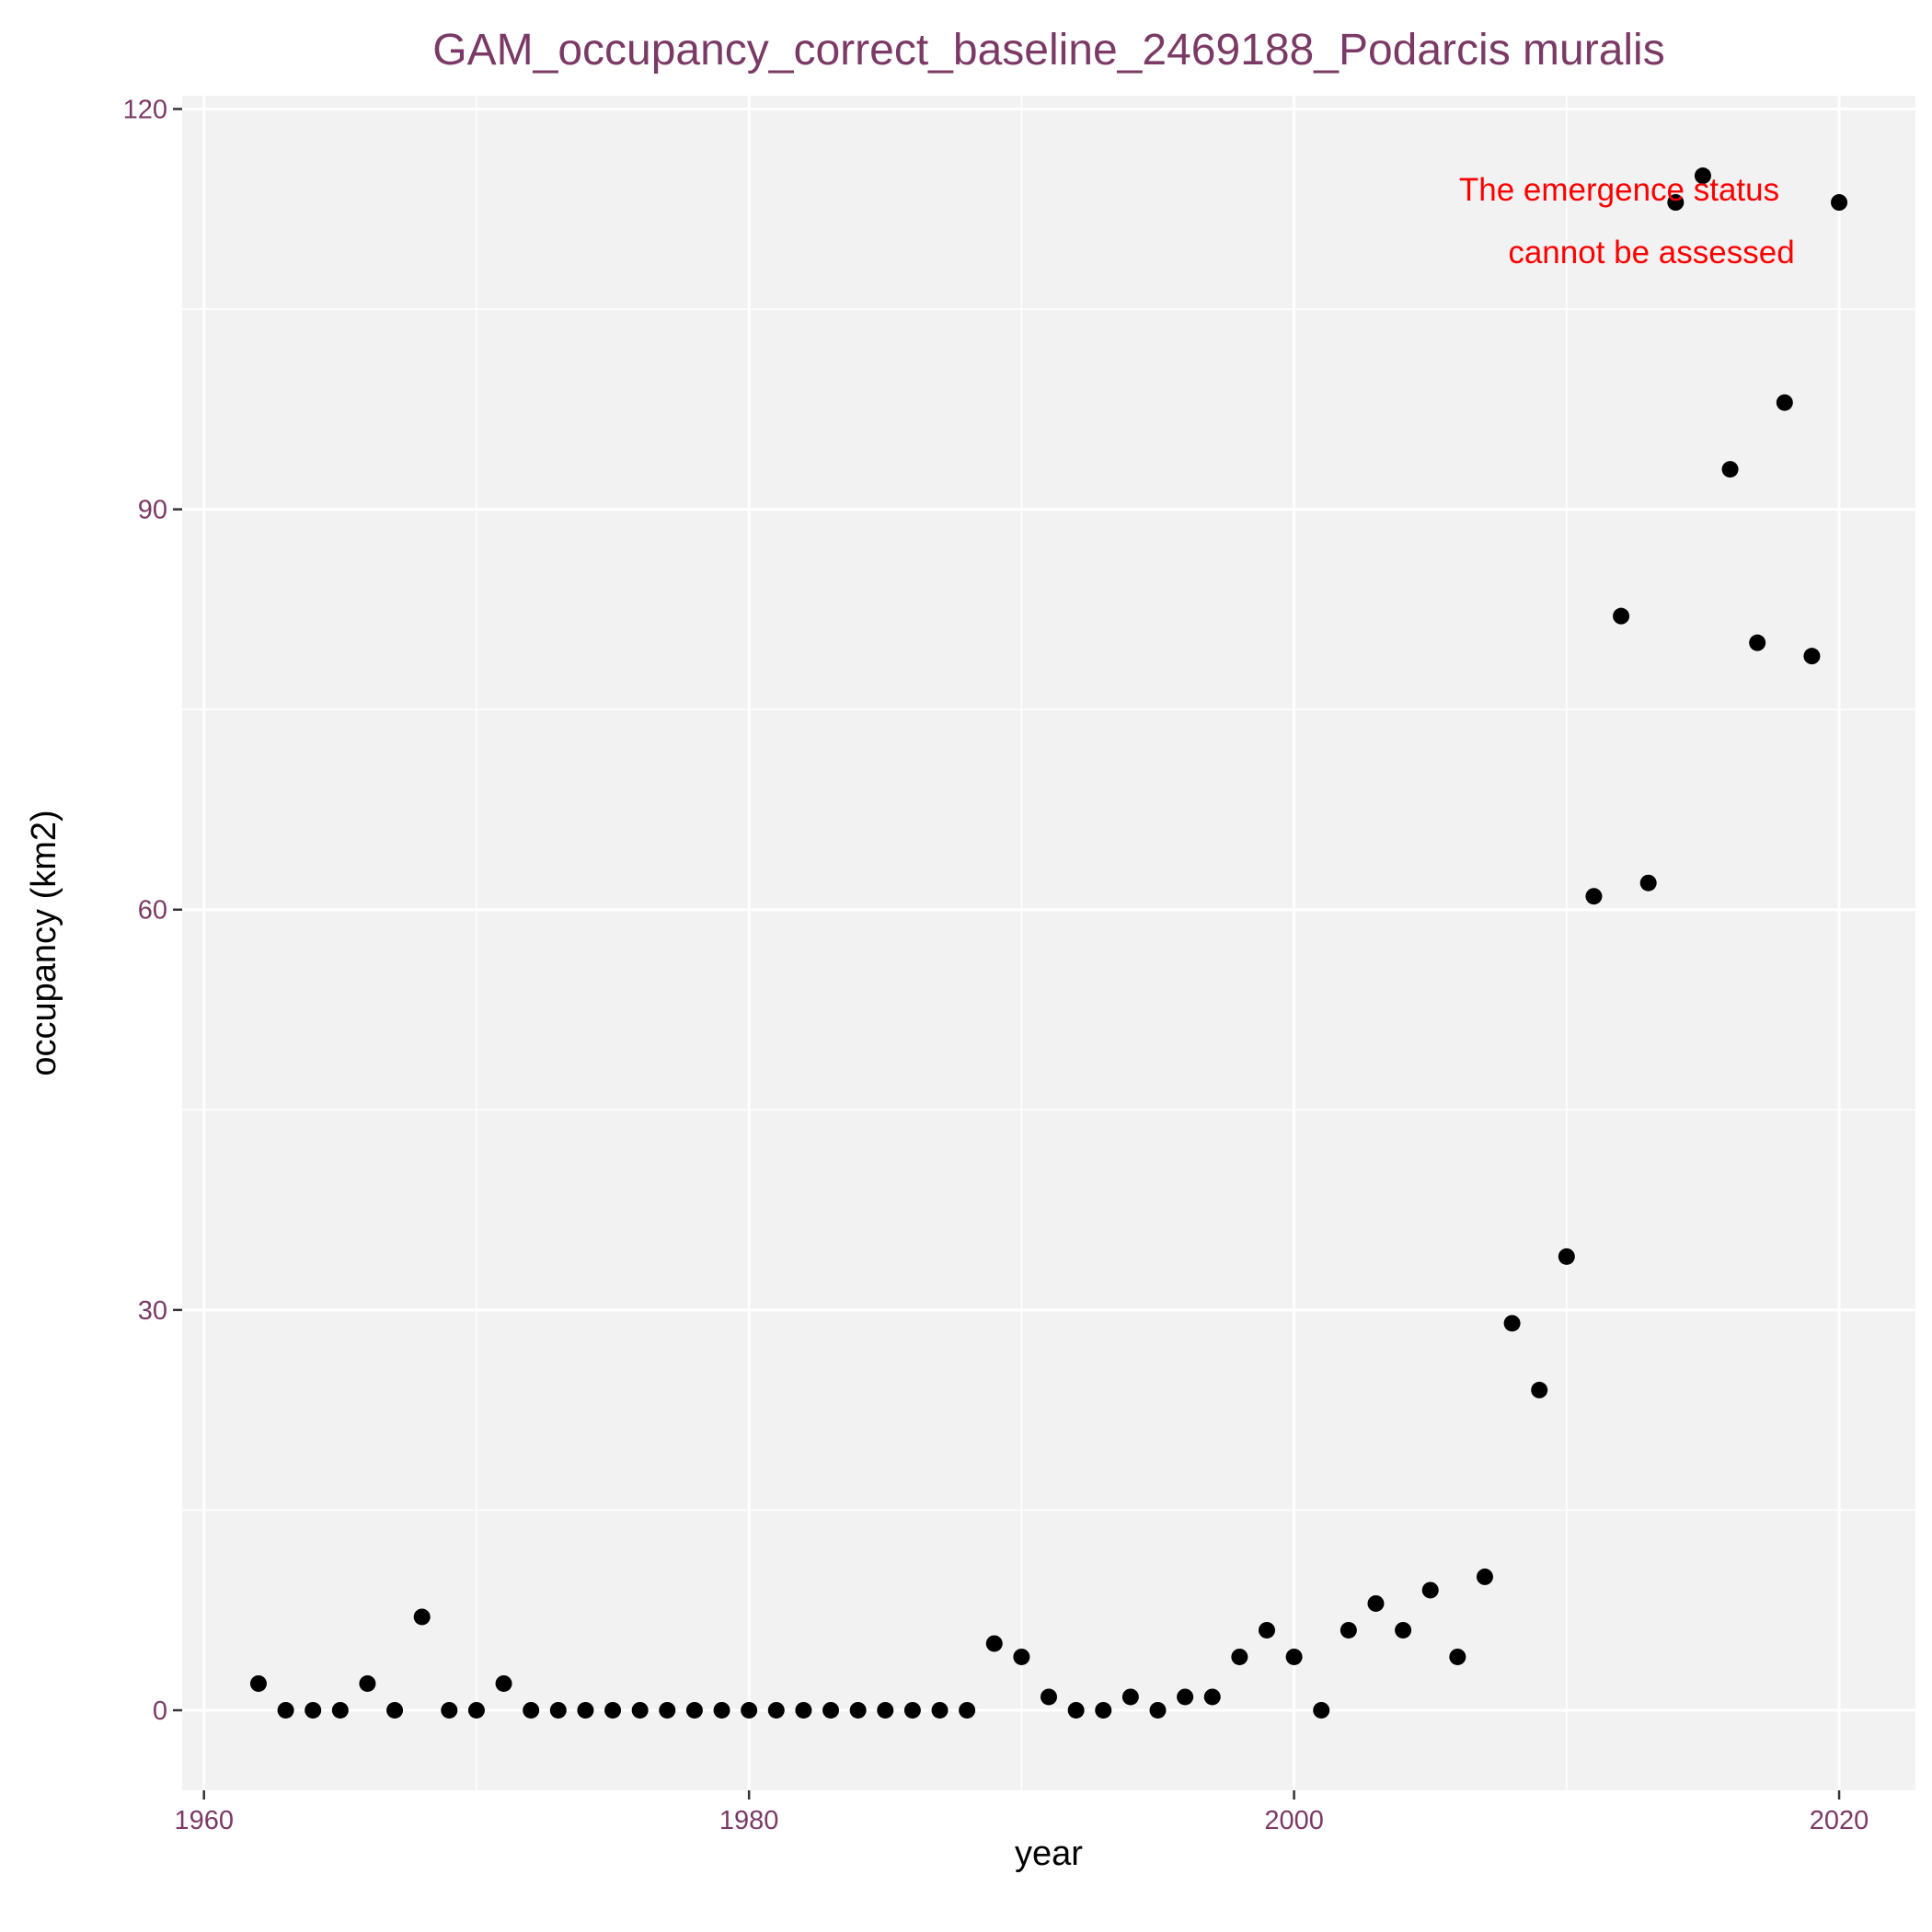 The height and width of the screenshot is (1932, 1932). What do you see at coordinates (1619, 190) in the screenshot?
I see `annotation-line-1: The emergence status` at bounding box center [1619, 190].